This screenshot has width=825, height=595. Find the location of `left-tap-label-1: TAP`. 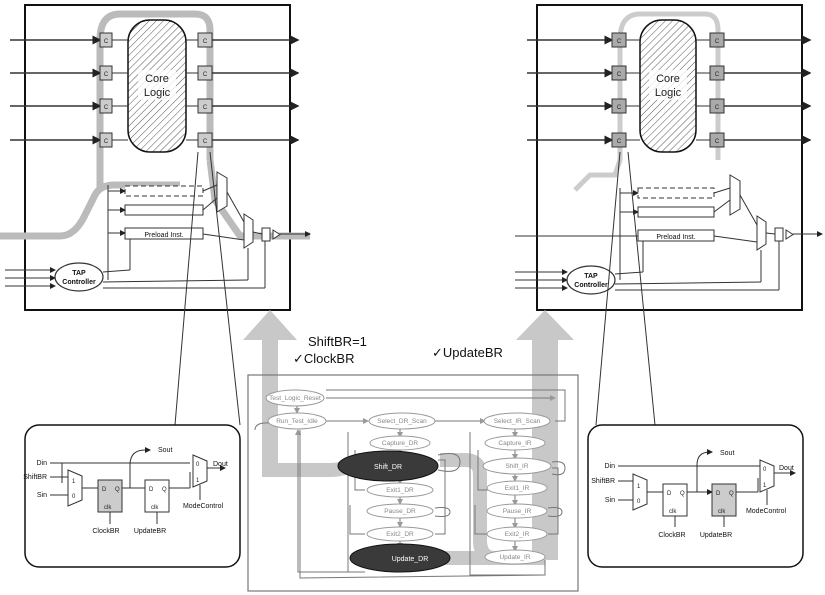

left-tap-label-1: TAP is located at coordinates (79, 273).